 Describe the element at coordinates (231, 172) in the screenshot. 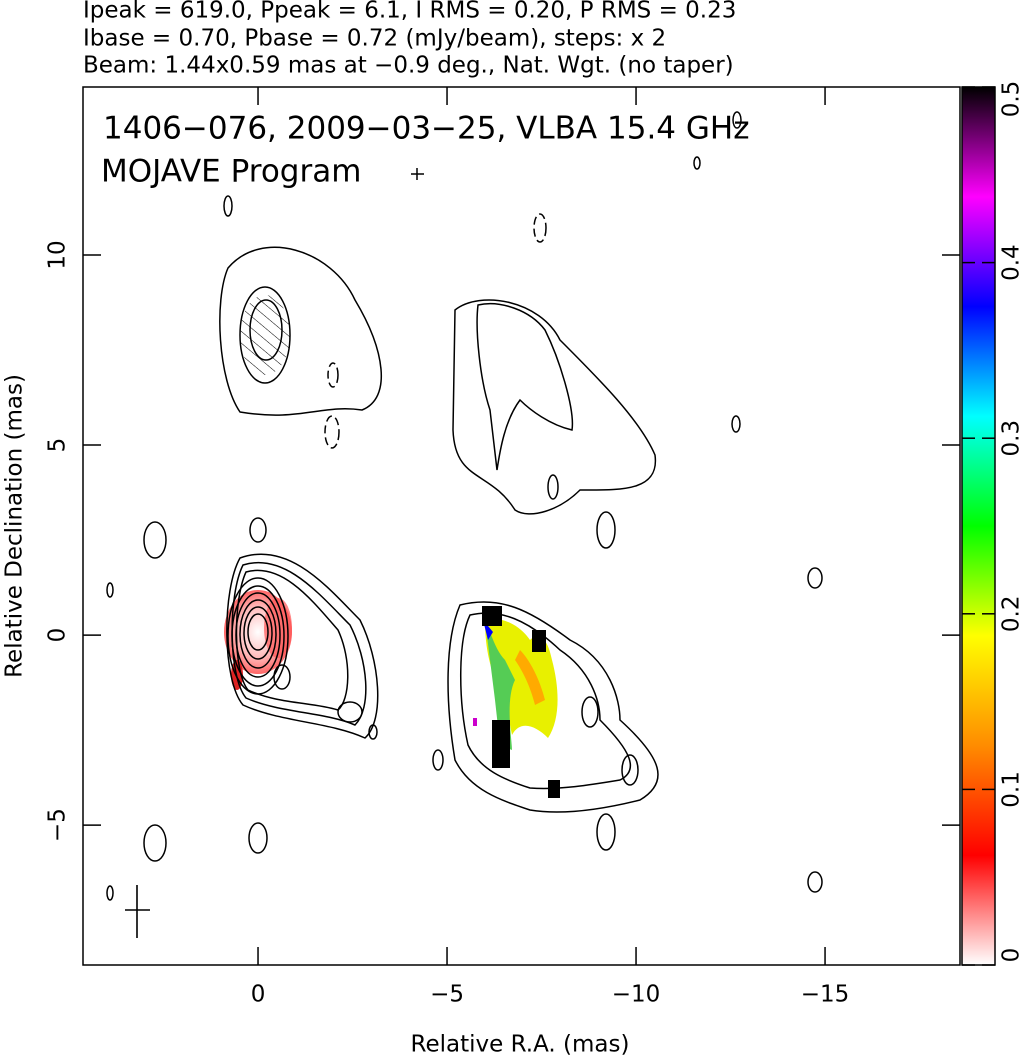

I see `plot-subtitle: MOJAVE Program` at that location.